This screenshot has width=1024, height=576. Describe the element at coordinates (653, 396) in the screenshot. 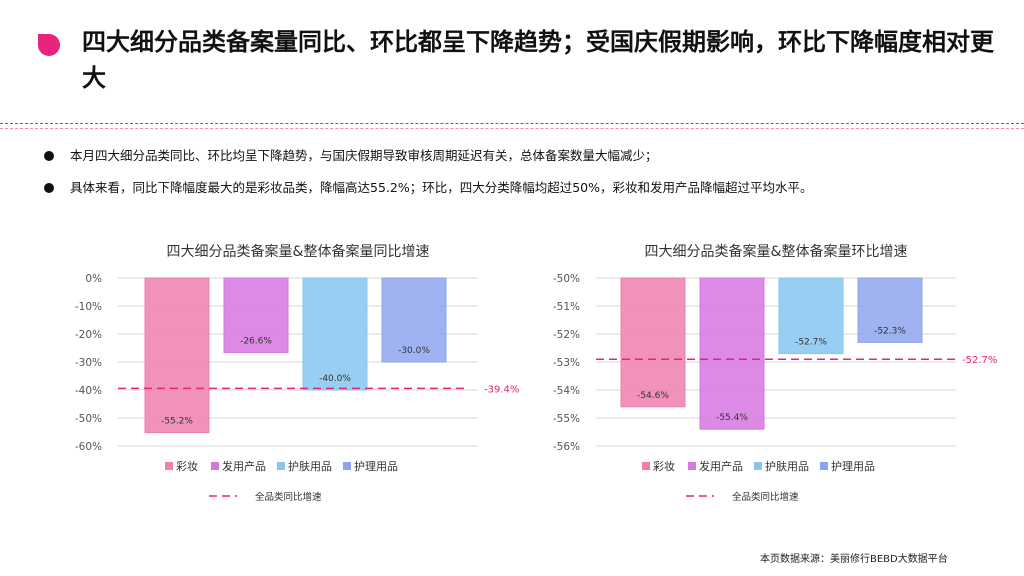

I see `data-label: -54.6%` at that location.